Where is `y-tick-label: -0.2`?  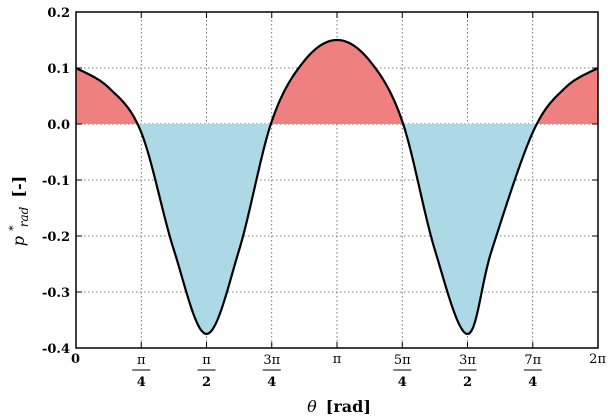
y-tick-label: -0.2 is located at coordinates (56, 237).